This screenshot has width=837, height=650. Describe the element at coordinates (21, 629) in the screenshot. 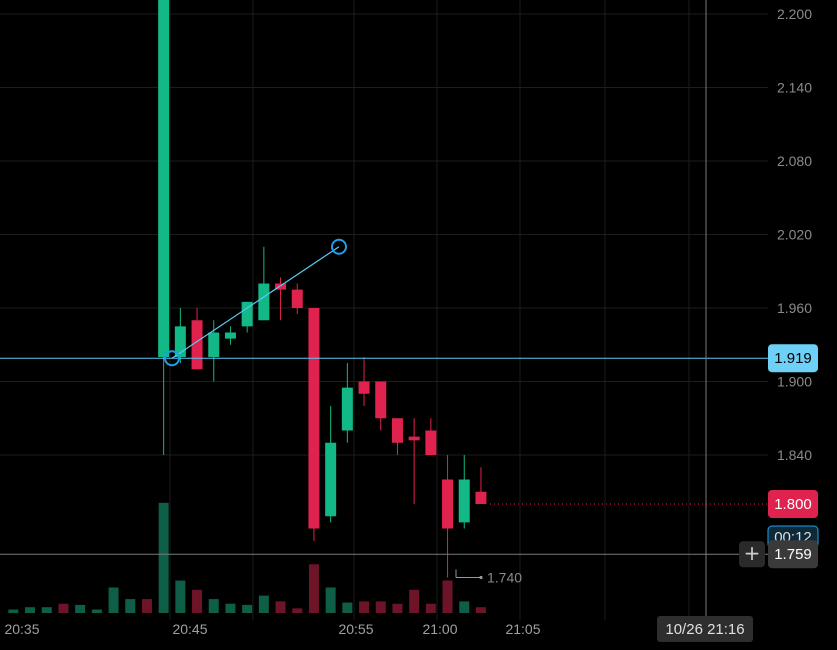

I see `time-tick-label: 20:35` at that location.